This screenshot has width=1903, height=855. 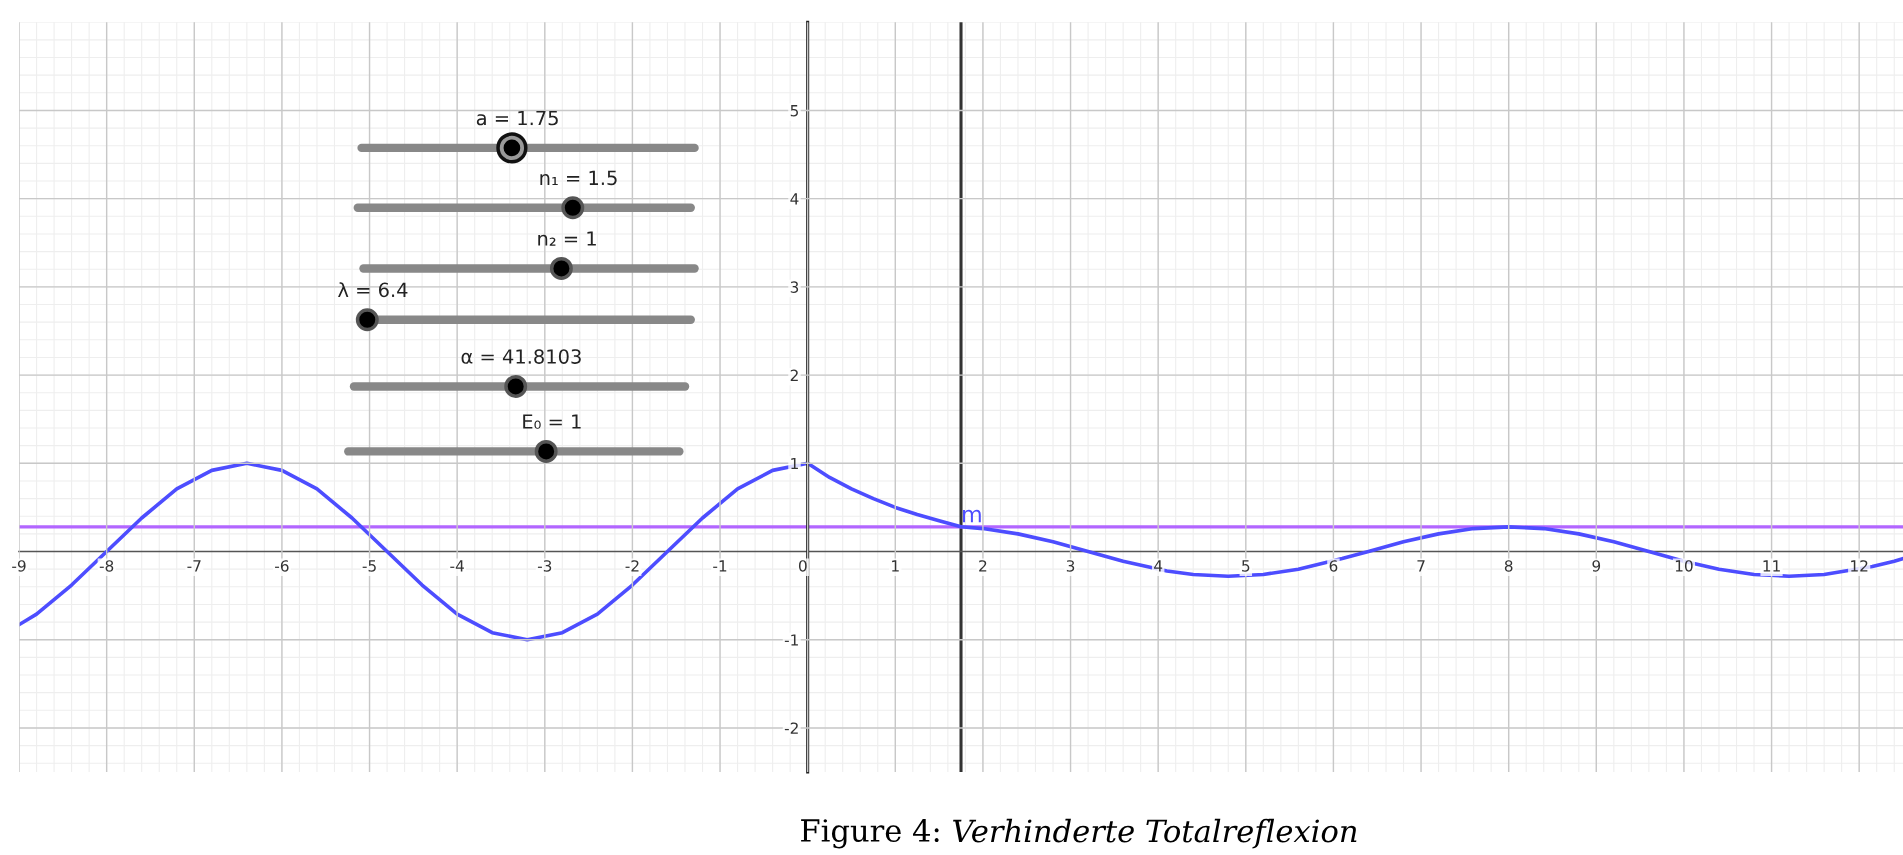 I want to click on x-tick-label: 0, so click(x=802, y=566).